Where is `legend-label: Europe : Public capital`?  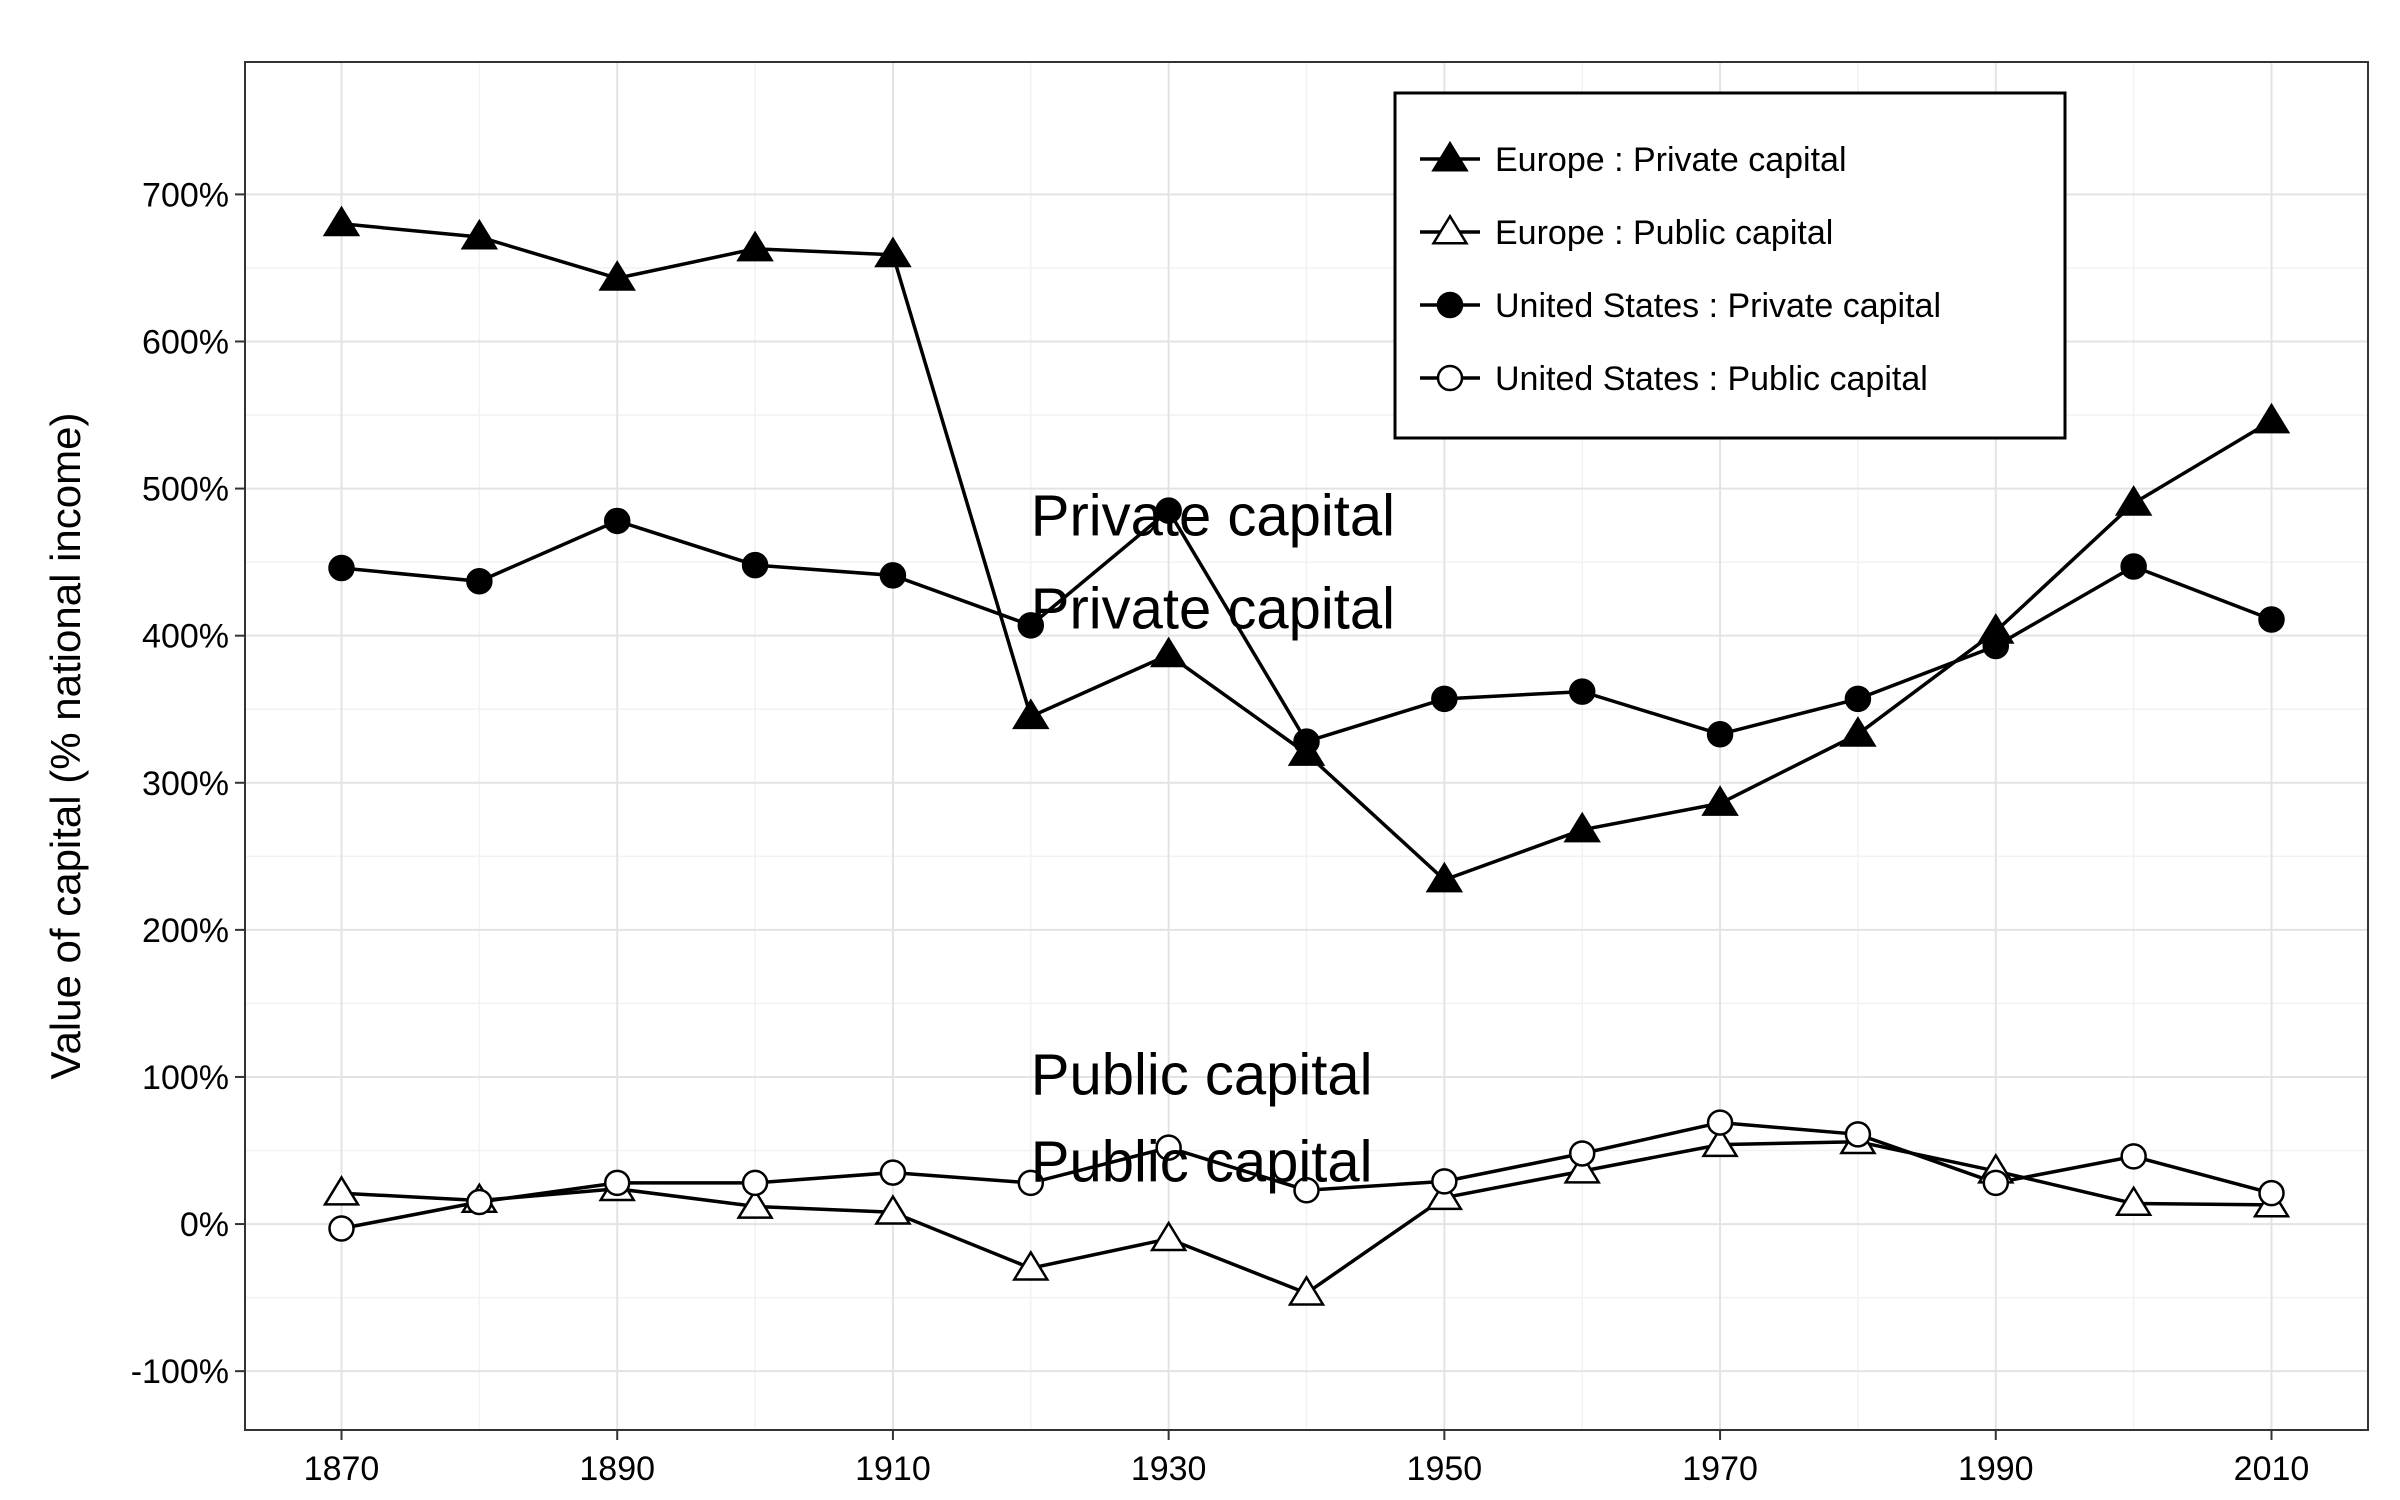 legend-label: Europe : Public capital is located at coordinates (1664, 233).